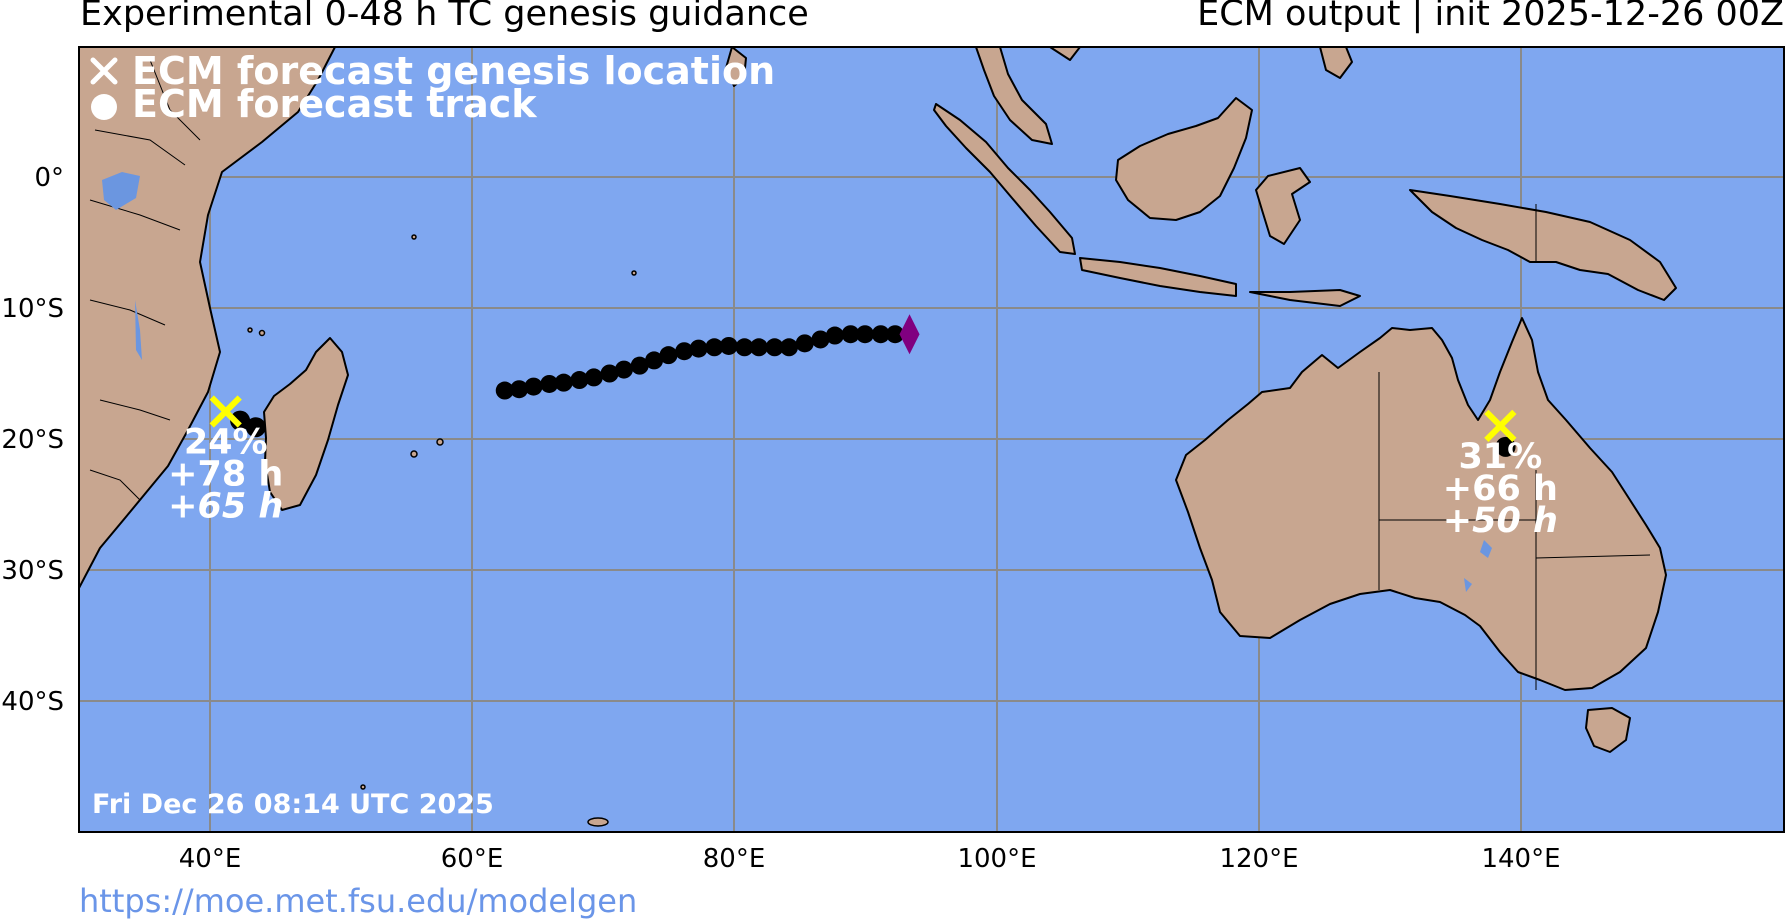  I want to click on genesis-events-layer: 24%+78 h+65 h 31%+66 h+50 h, so click(863, 468).